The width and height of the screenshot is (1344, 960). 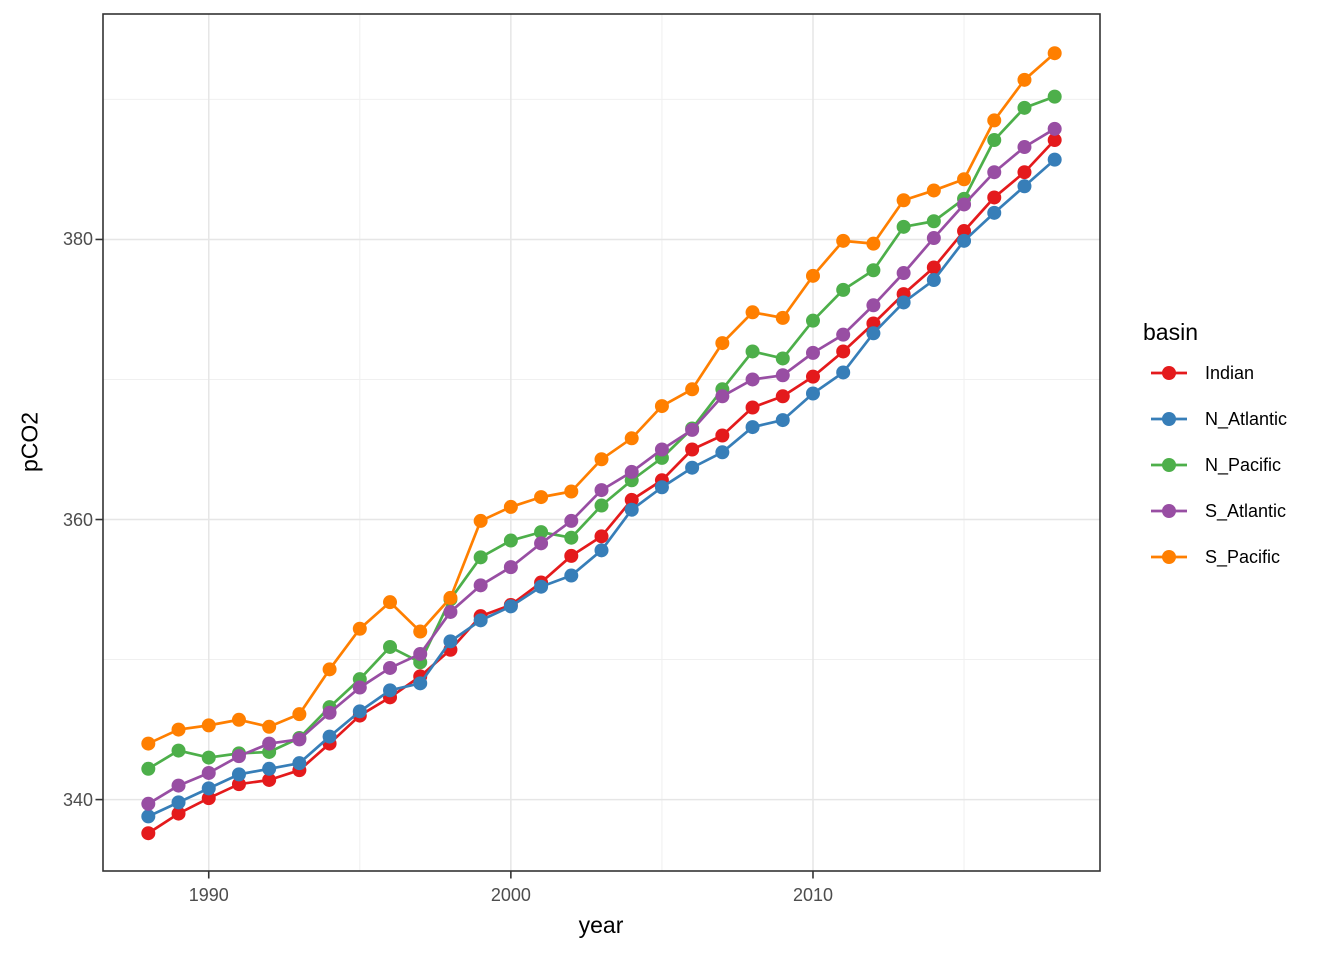 I want to click on data-point-S_Atlantic-2016, so click(x=994, y=172).